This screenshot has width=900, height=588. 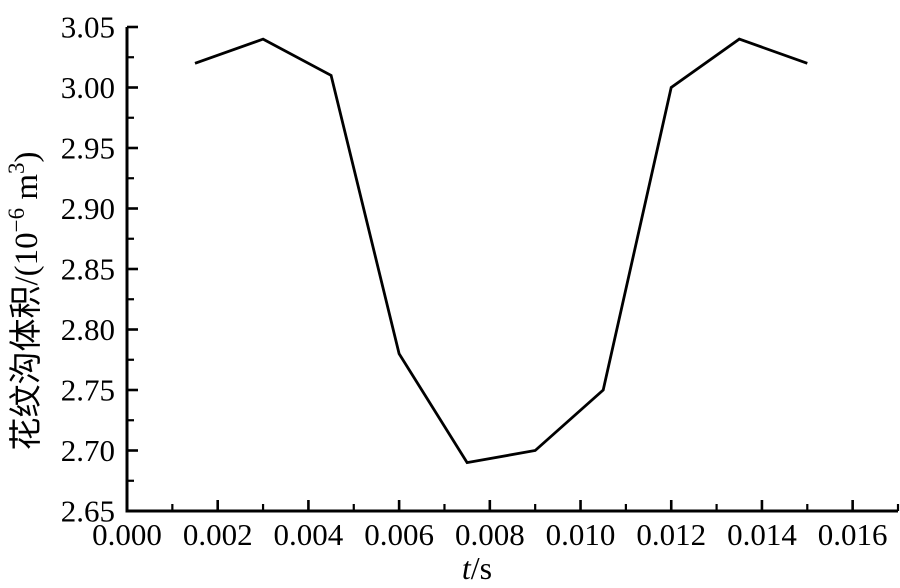 I want to click on x-tick-label: 0.008, so click(x=490, y=534).